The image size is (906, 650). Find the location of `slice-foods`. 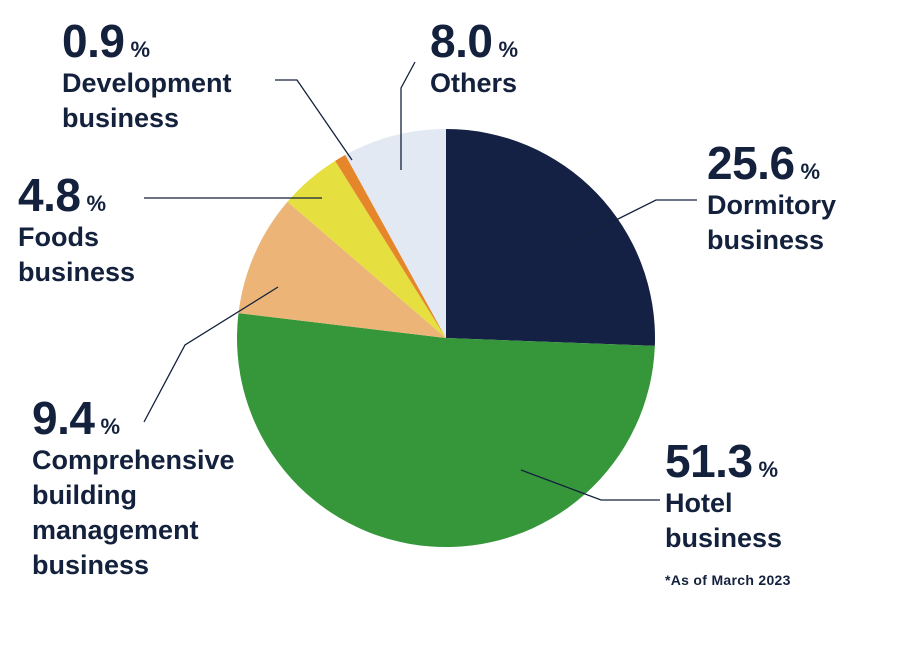

slice-foods is located at coordinates (366, 249).